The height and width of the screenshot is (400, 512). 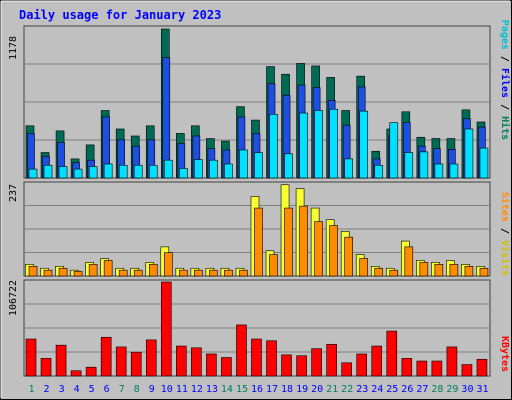 I want to click on legend-kbytes: KBytes, so click(x=504, y=354).